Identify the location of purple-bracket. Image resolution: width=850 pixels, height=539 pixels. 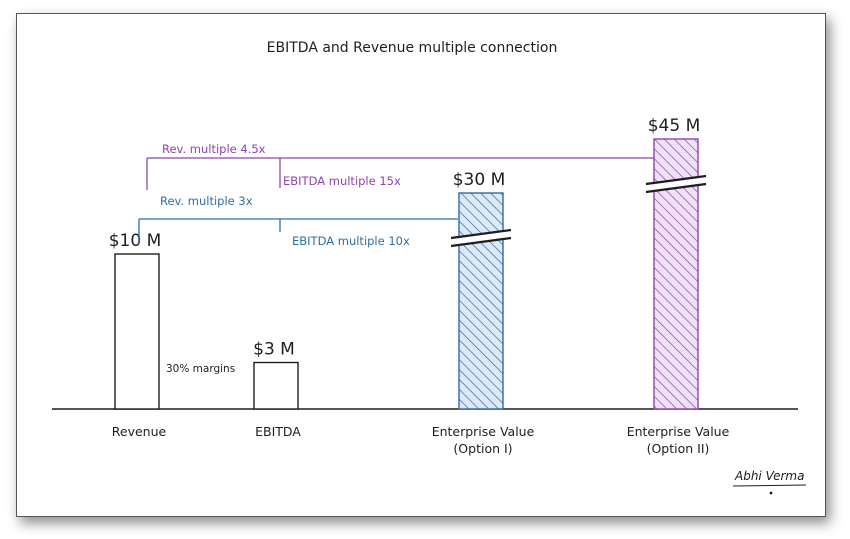
(400, 173).